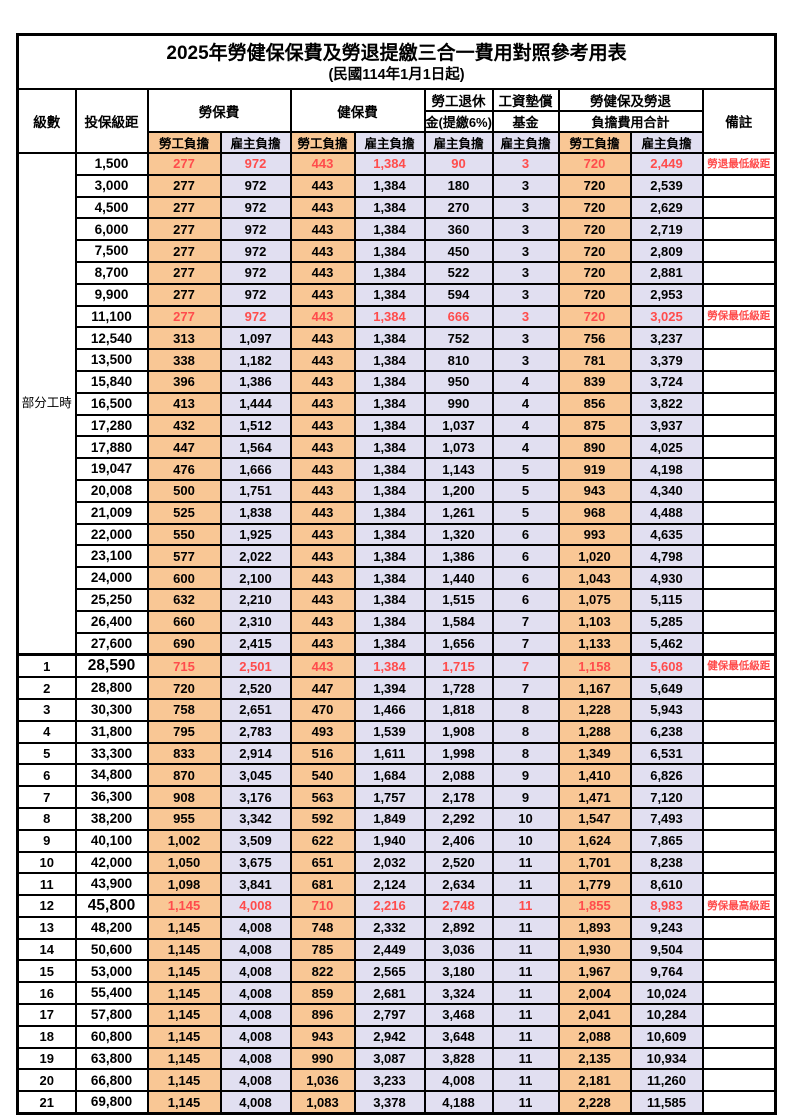 The image size is (791, 1120). Describe the element at coordinates (255, 599) in the screenshot. I see `value-cell-labor_employer: 2,210` at that location.